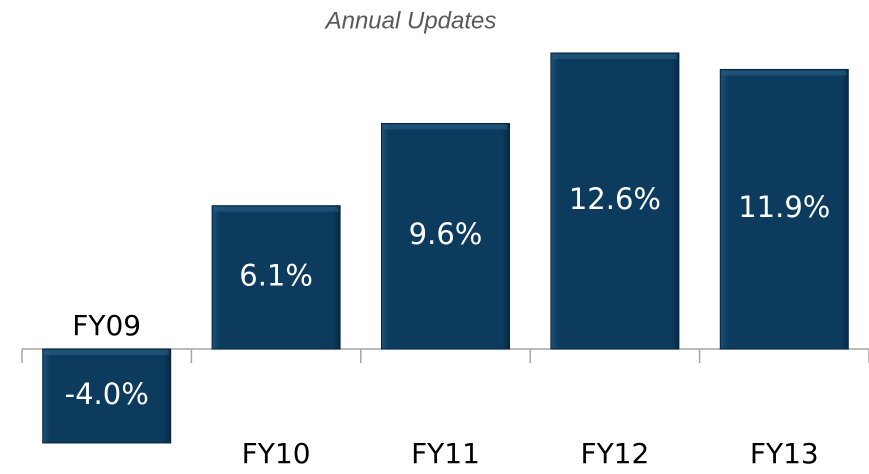 The width and height of the screenshot is (869, 474). Describe the element at coordinates (276, 453) in the screenshot. I see `x-tick-label: FY10` at that location.